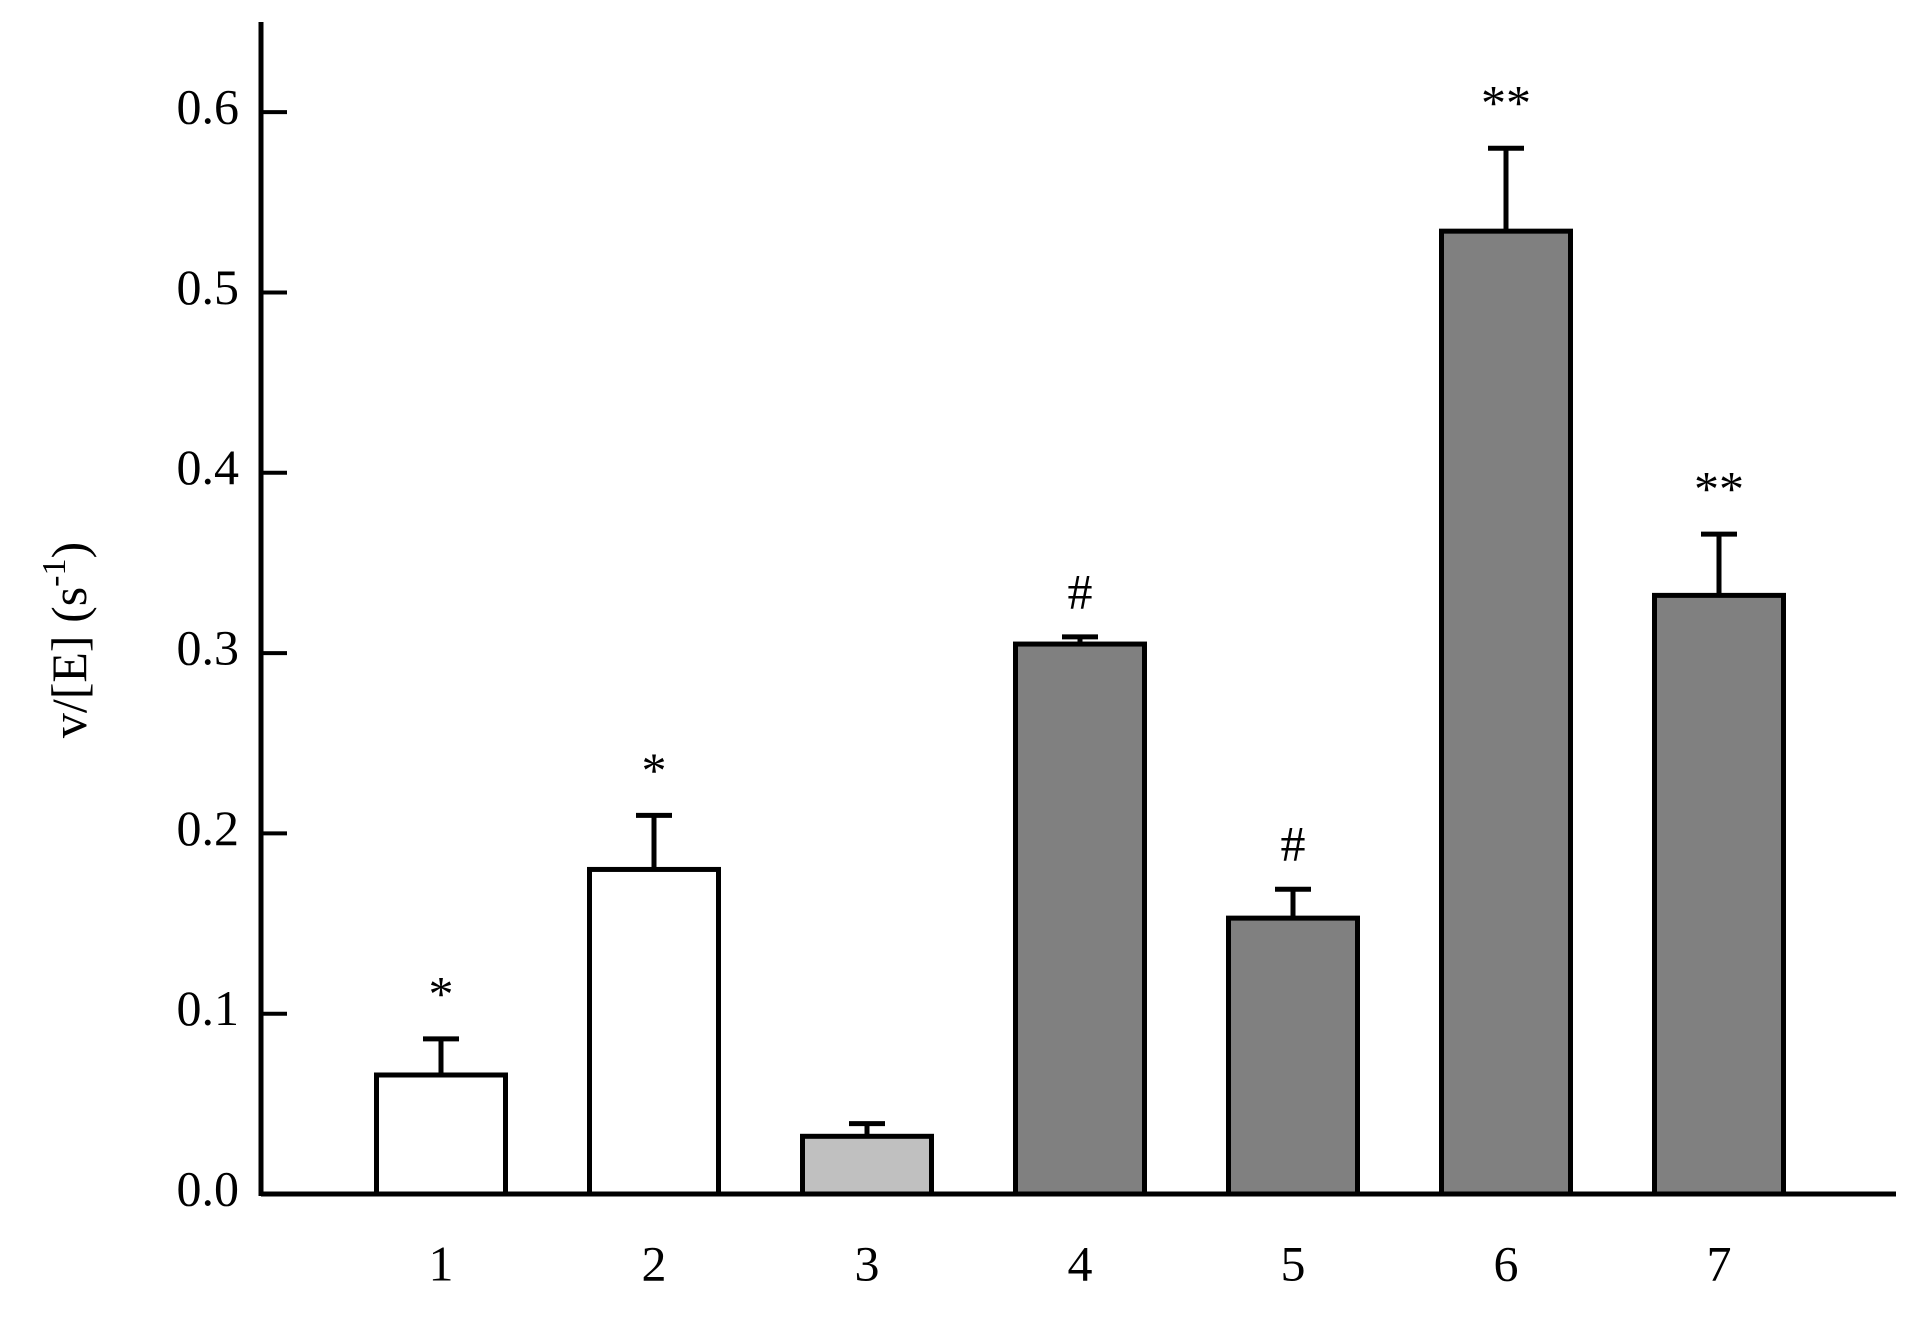 This screenshot has width=1916, height=1336. What do you see at coordinates (69, 662) in the screenshot?
I see `y-label-main: v/[E] (s` at bounding box center [69, 662].